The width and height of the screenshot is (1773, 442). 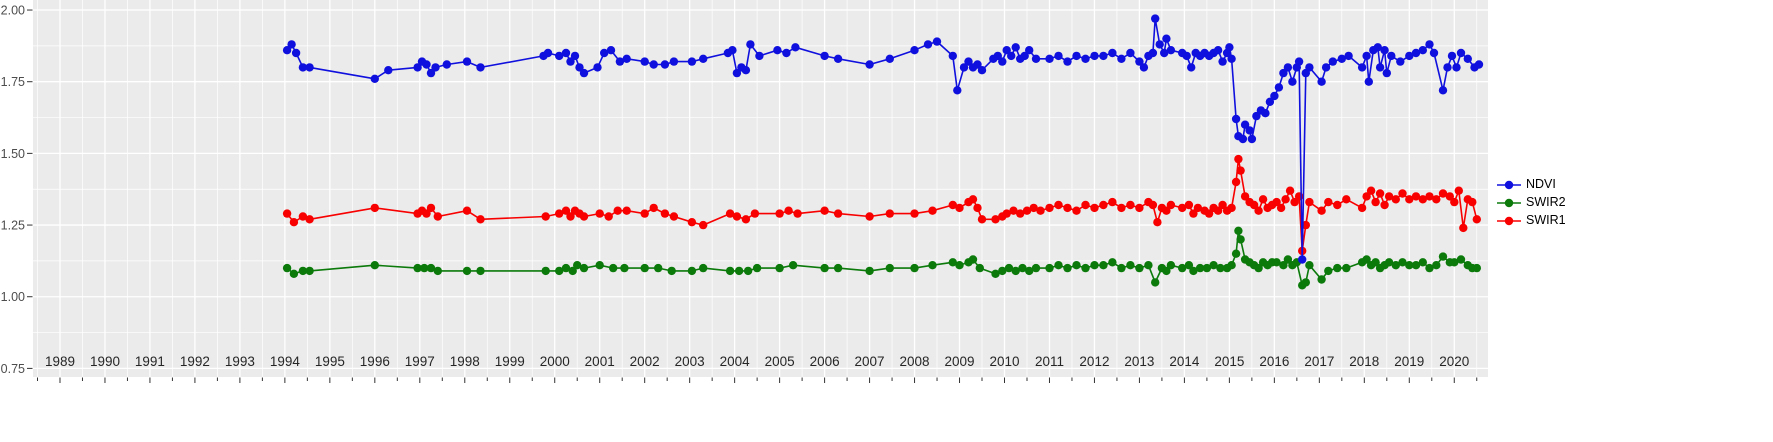 I want to click on y-axis-labels: 2.00 1.75 1.50 1.25 1.00 0.75, so click(x=13, y=190).